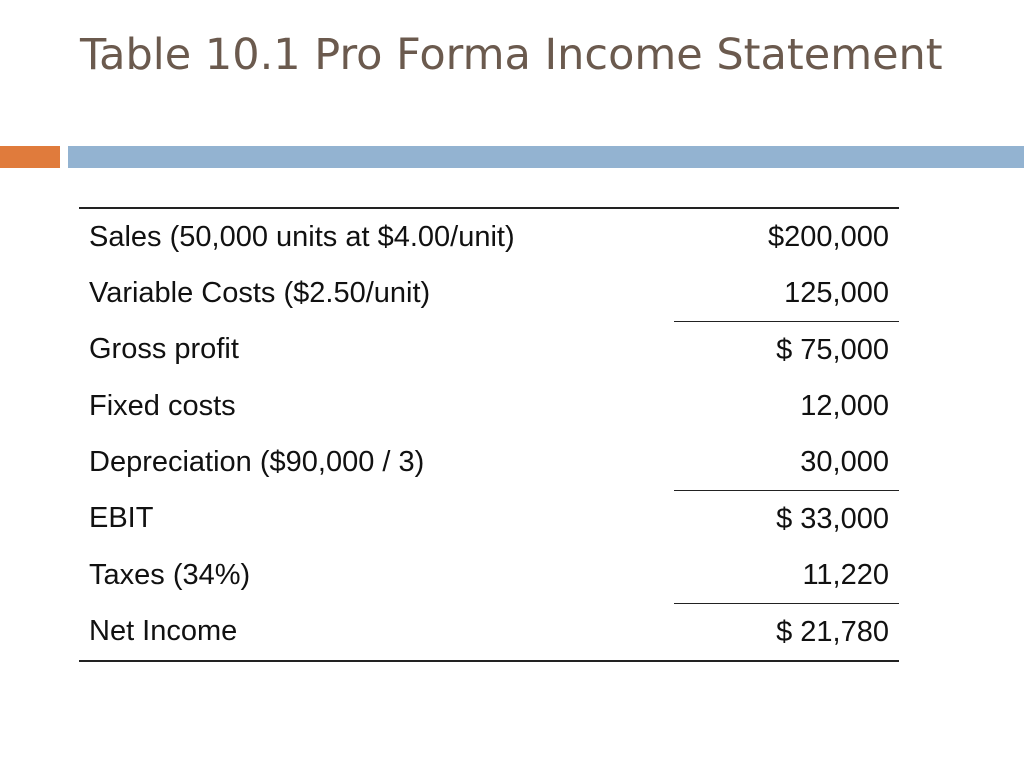 The image size is (1024, 768). Describe the element at coordinates (786, 518) in the screenshot. I see `row-amount: $ 33,000` at that location.